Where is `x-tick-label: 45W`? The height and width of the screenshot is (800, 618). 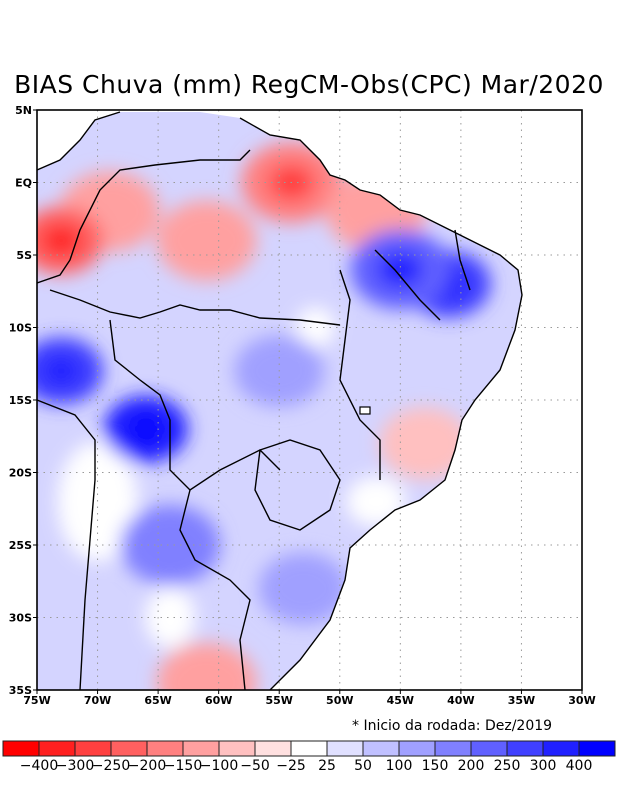
x-tick-label: 45W is located at coordinates (400, 700).